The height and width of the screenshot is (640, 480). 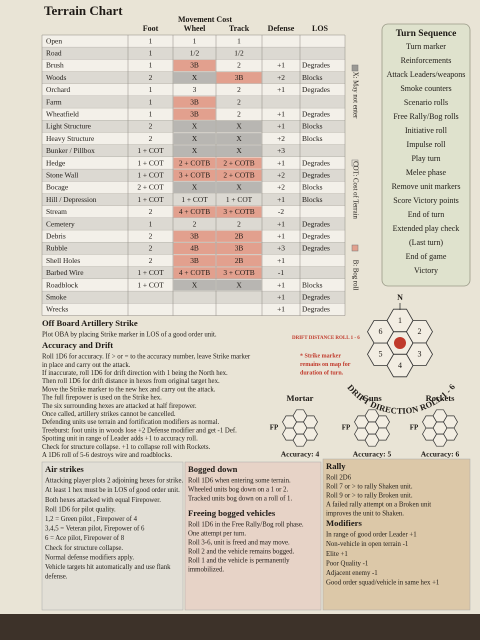 I want to click on text-line: Adjacent enemy -1, so click(x=352, y=573).